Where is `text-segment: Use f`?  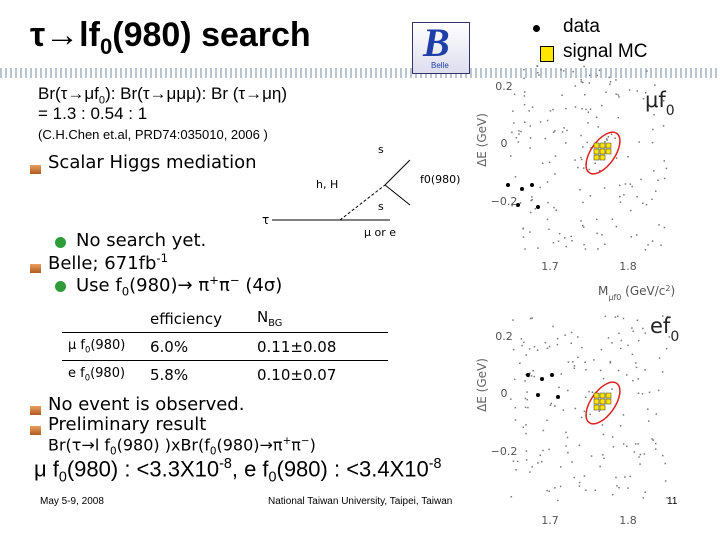
text-segment: Use f is located at coordinates (99, 285).